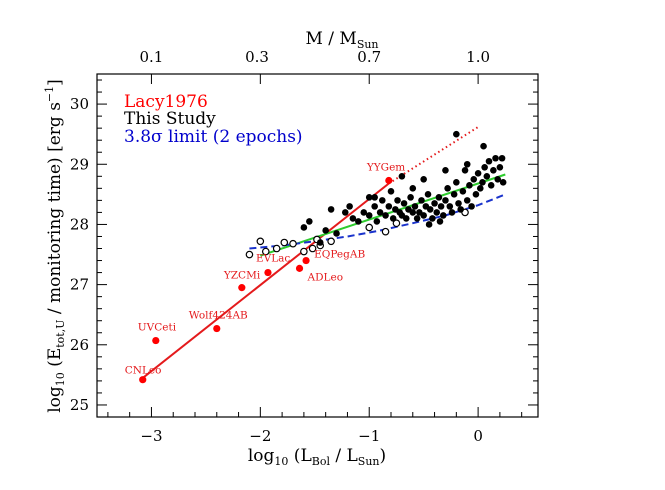 This screenshot has width=665, height=490. I want to click on top-tick-label: 0.3, so click(257, 57).